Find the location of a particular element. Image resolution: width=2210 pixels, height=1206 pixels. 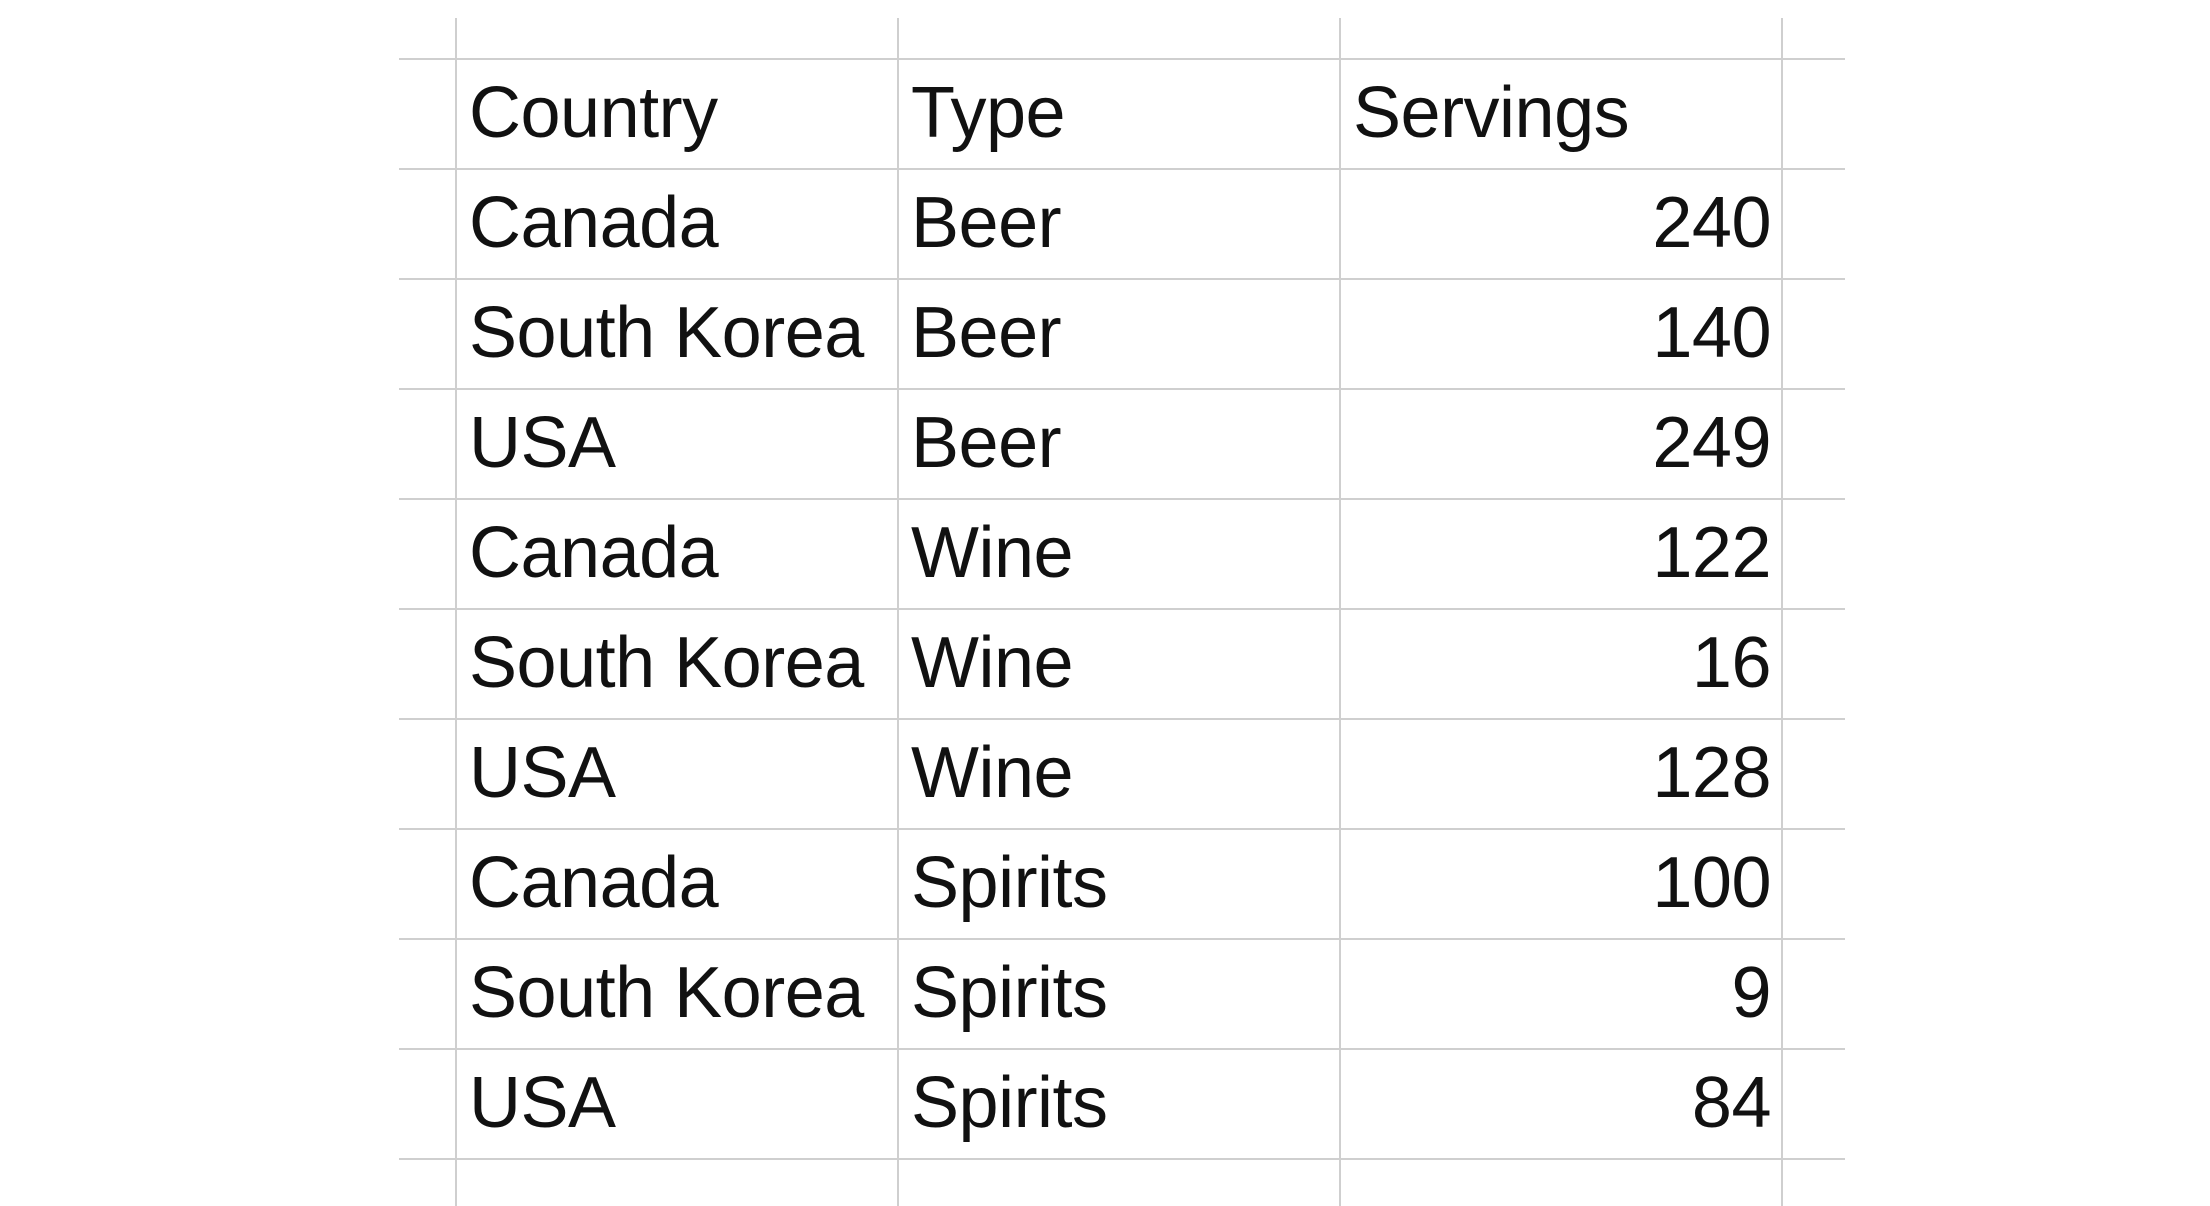

column-header: Type is located at coordinates (988, 113).